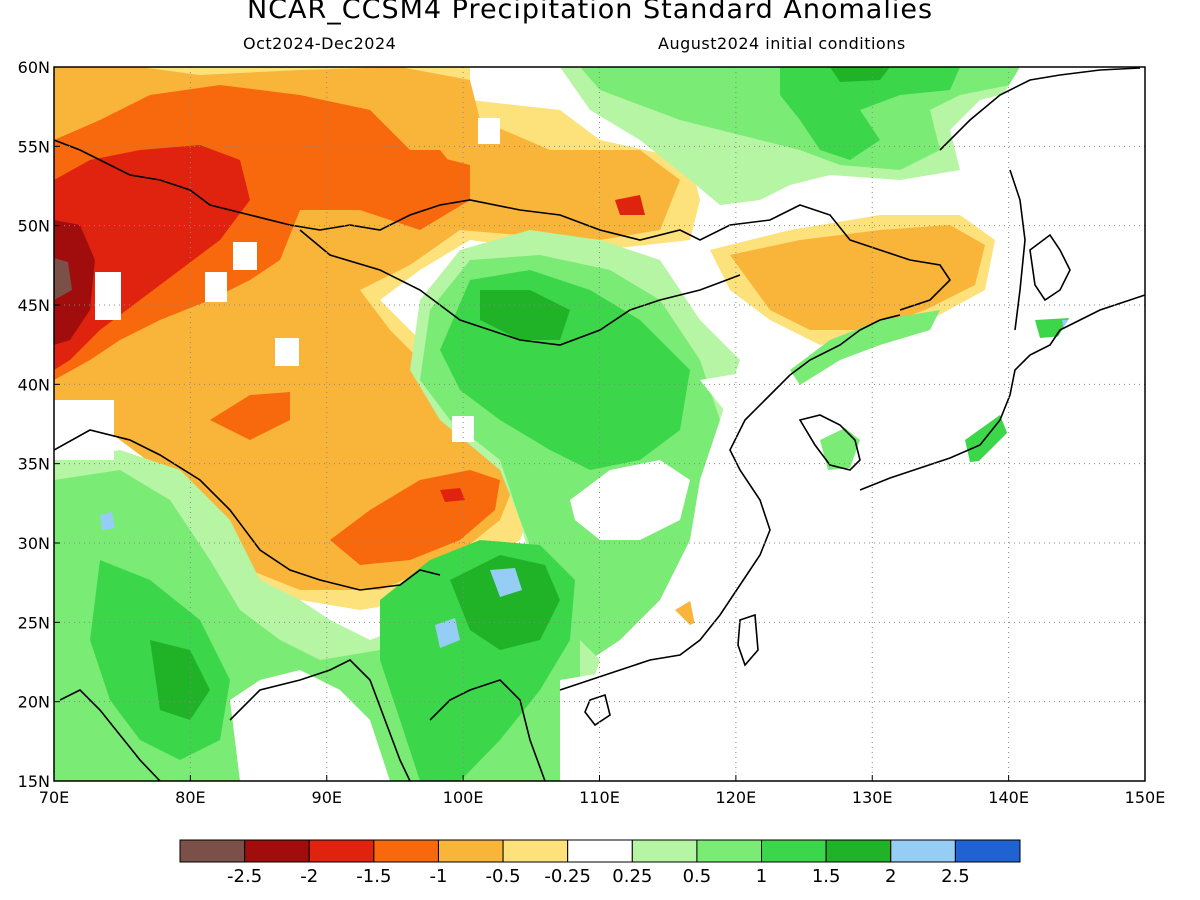 The width and height of the screenshot is (1200, 900). What do you see at coordinates (190, 797) in the screenshot?
I see `x-tick-label: 80E` at bounding box center [190, 797].